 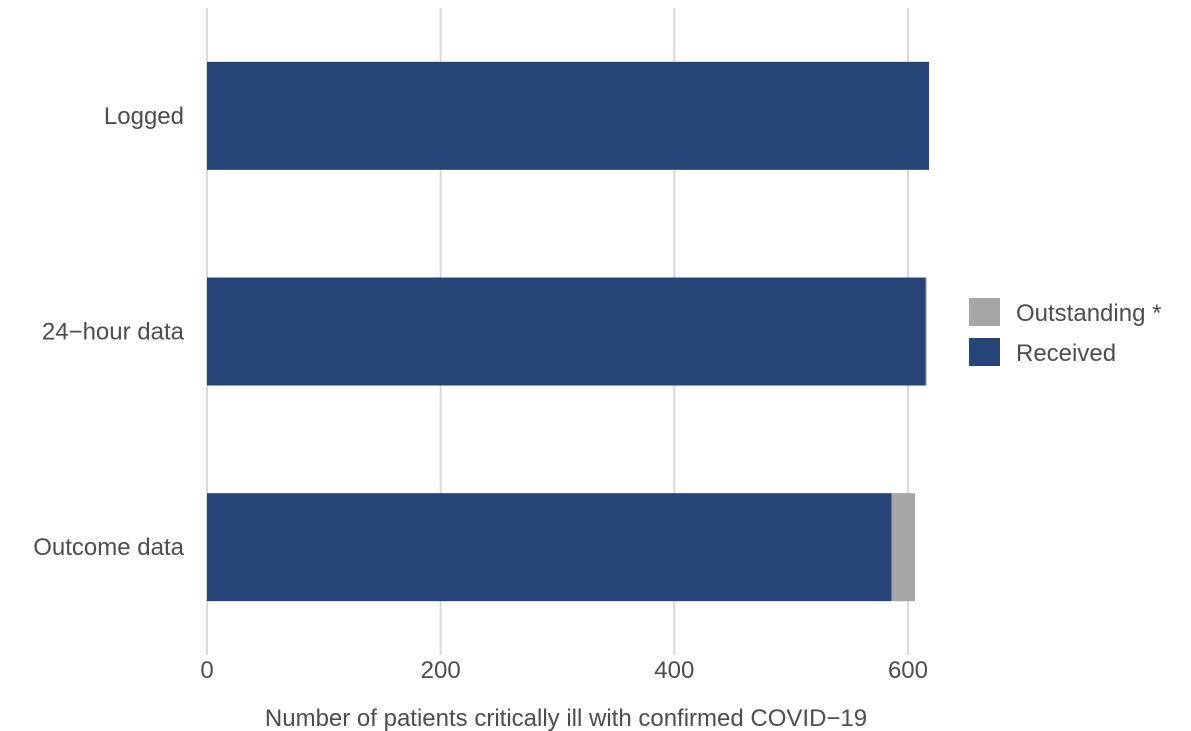 I want to click on x-tick-label: 0, so click(x=206, y=670).